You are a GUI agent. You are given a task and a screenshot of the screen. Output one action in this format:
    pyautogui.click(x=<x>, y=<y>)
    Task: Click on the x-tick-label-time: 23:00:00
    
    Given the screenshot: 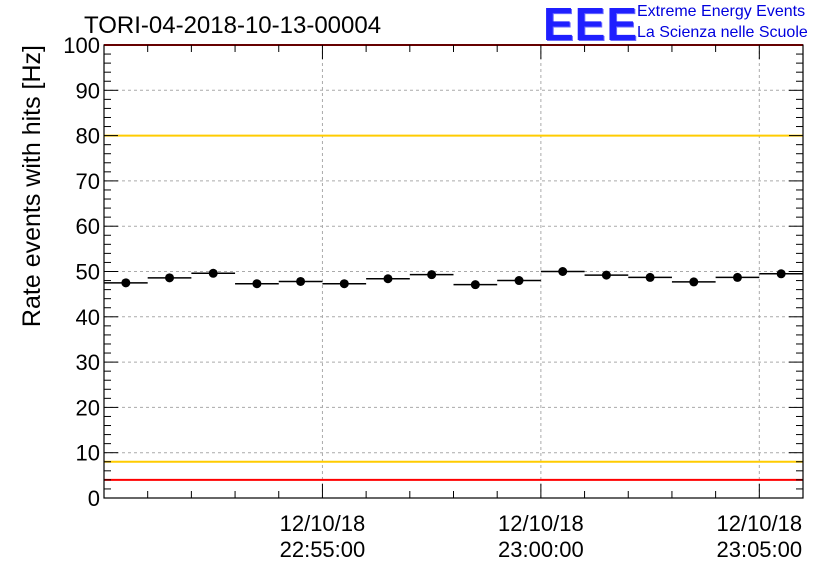 What is the action you would take?
    pyautogui.click(x=541, y=549)
    